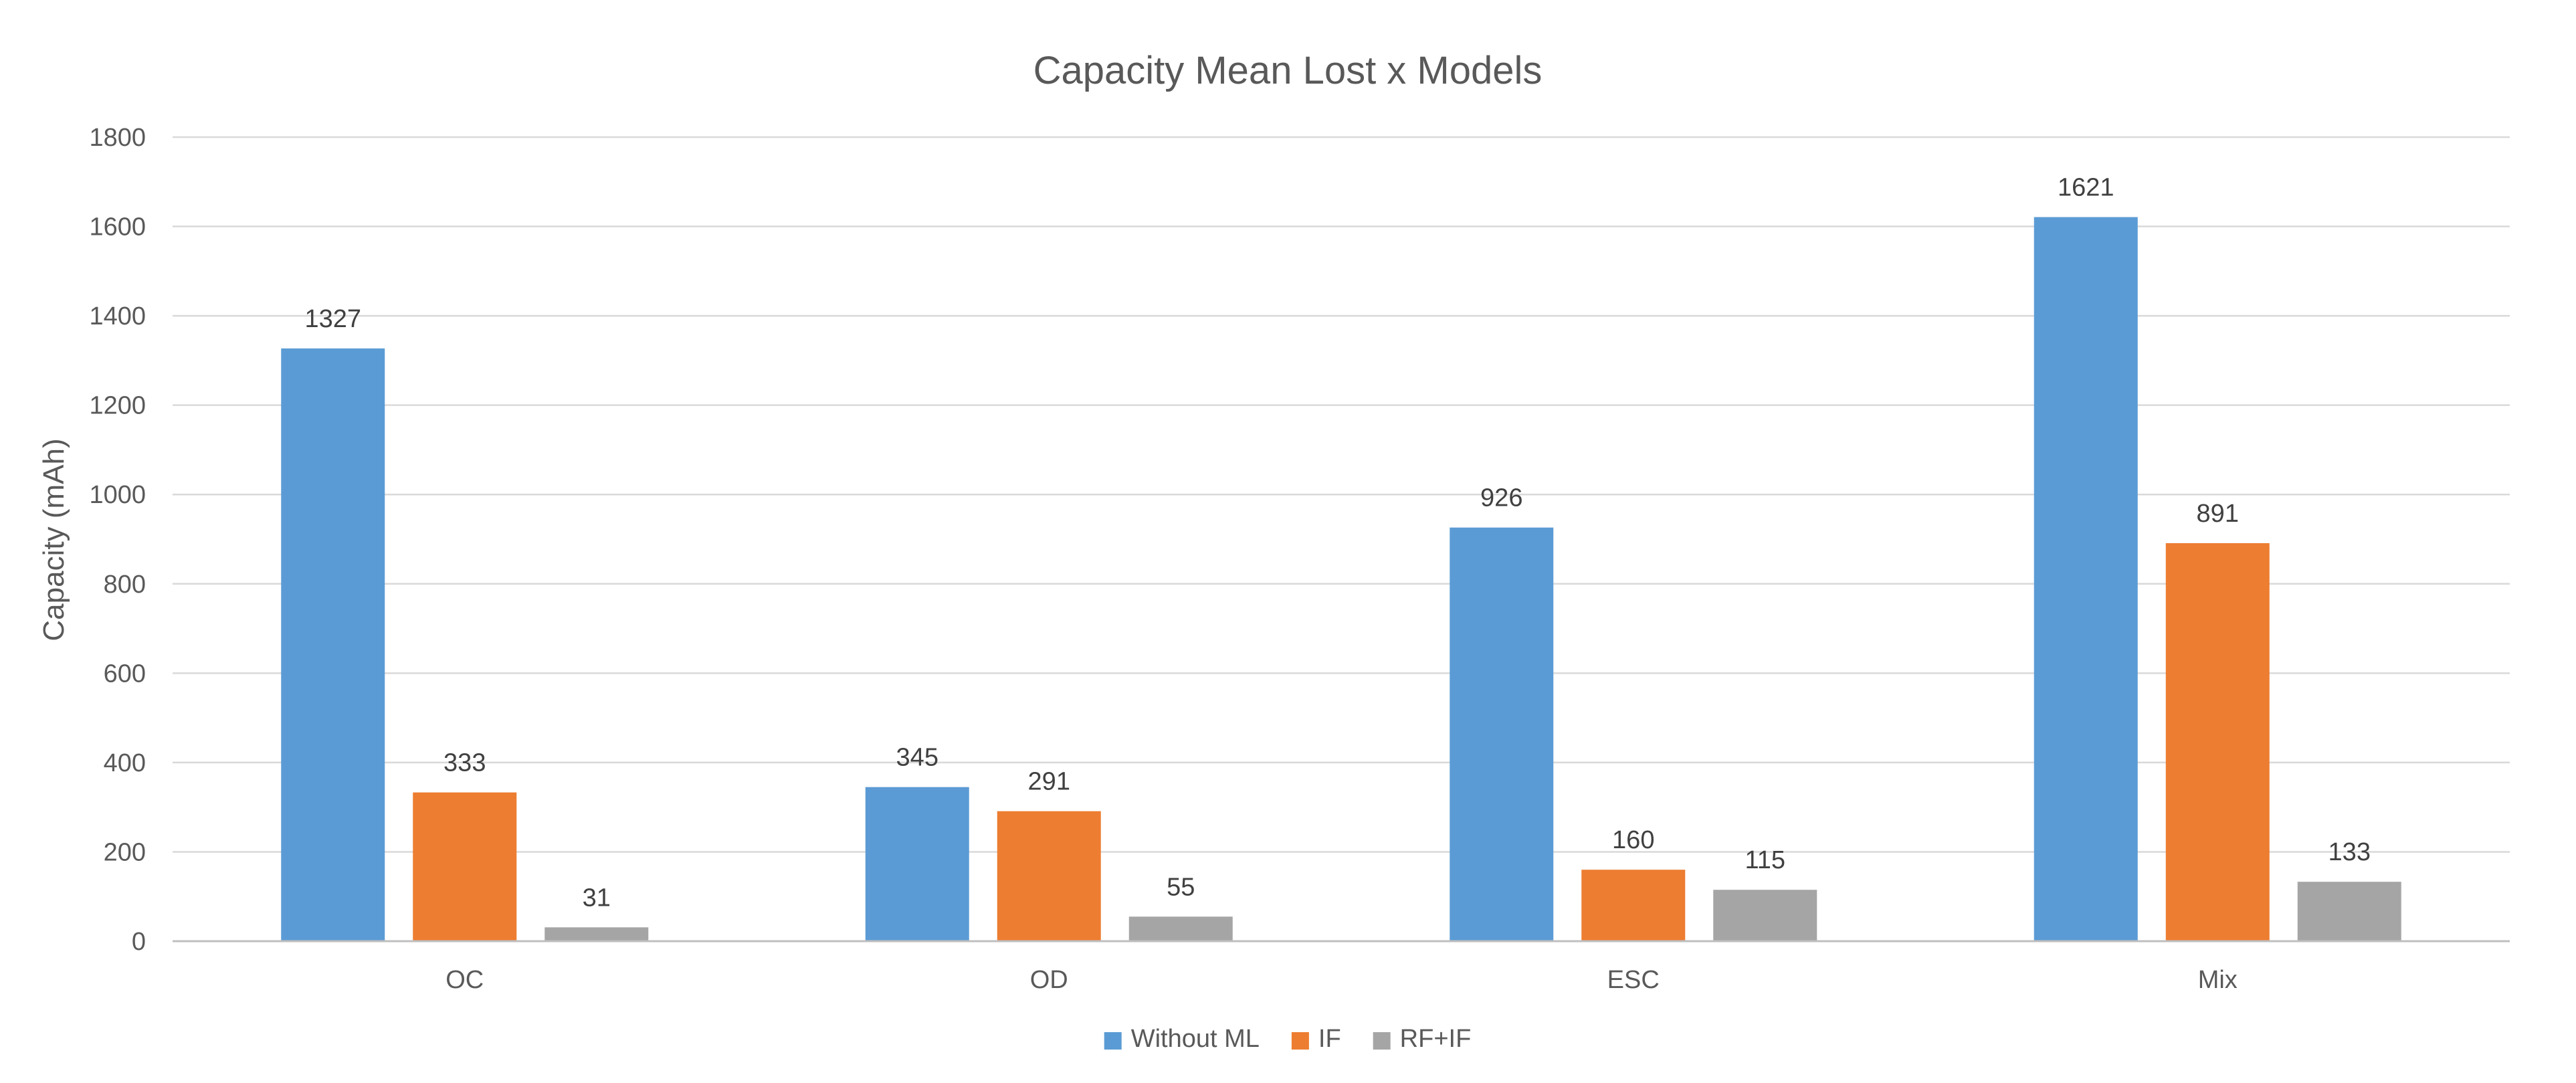  Describe the element at coordinates (2218, 980) in the screenshot. I see `x-tick-label: Mix` at that location.